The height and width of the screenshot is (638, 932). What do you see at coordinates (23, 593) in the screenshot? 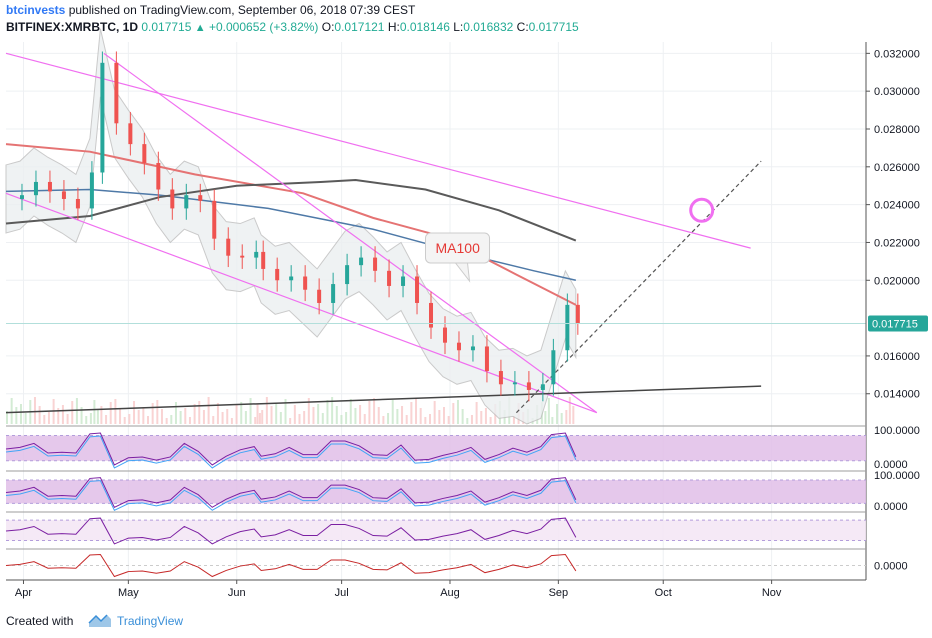
I see `time-tick-label: Apr` at bounding box center [23, 593].